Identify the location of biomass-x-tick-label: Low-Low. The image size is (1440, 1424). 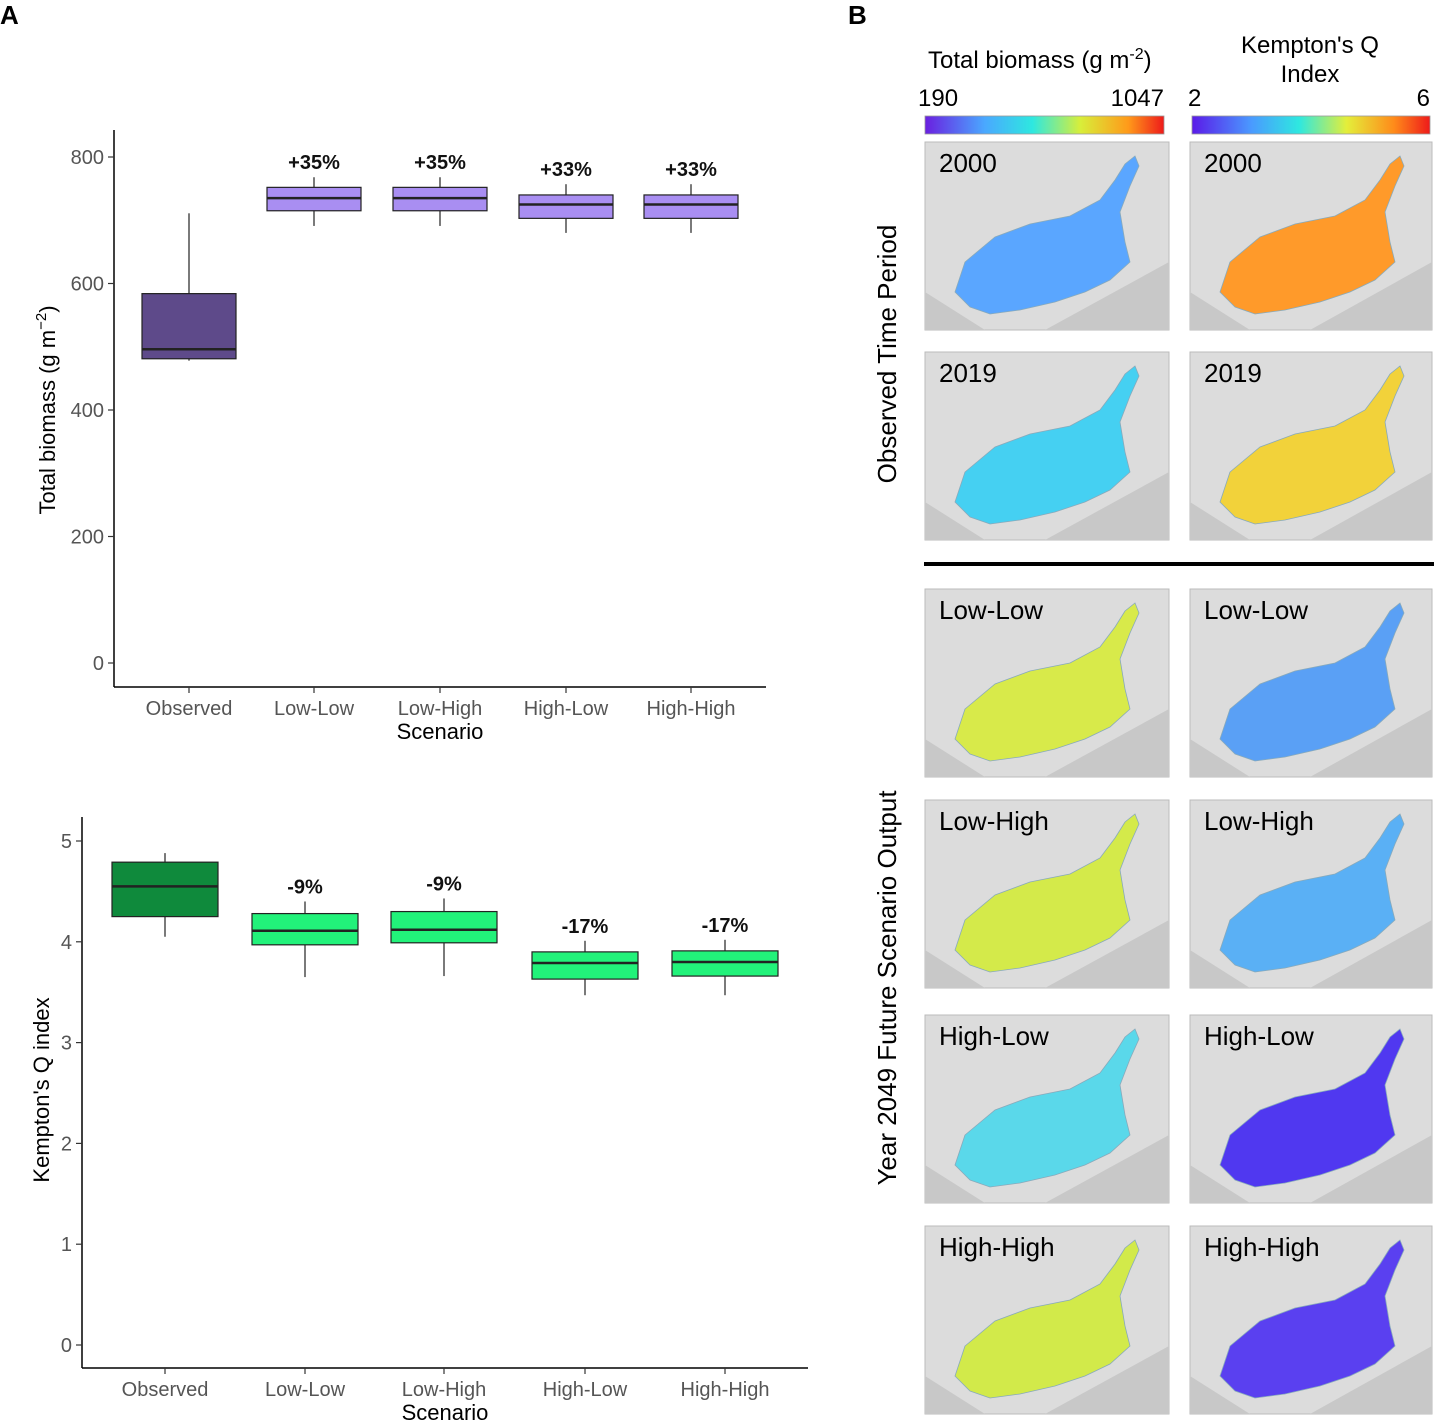
(314, 709).